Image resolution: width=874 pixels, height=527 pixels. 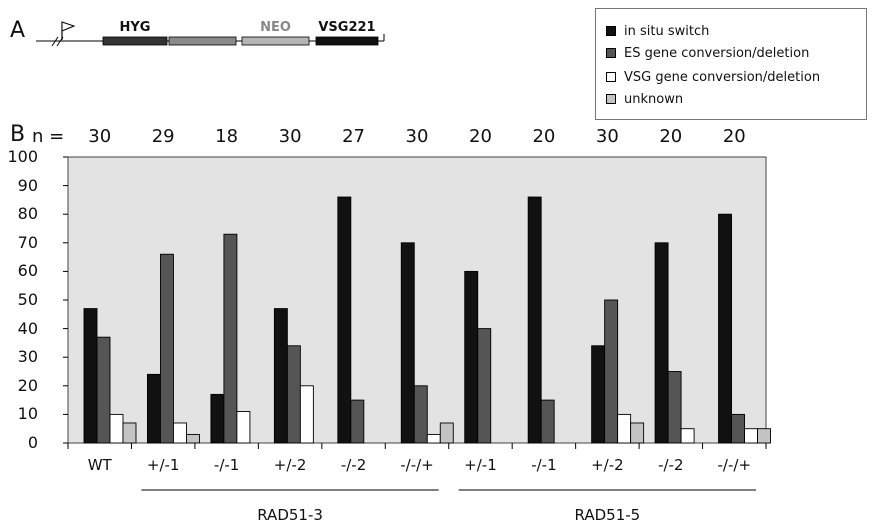 What do you see at coordinates (48, 136) in the screenshot?
I see `n-prefix-label: n =` at bounding box center [48, 136].